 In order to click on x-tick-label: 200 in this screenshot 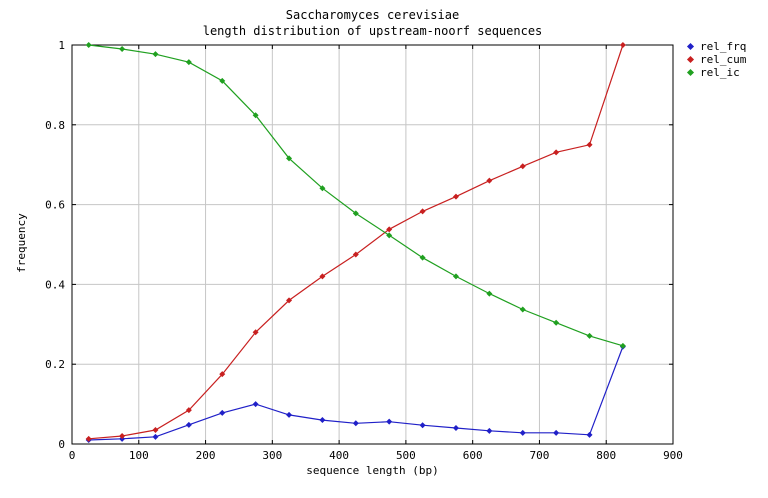, I will do `click(206, 455)`.